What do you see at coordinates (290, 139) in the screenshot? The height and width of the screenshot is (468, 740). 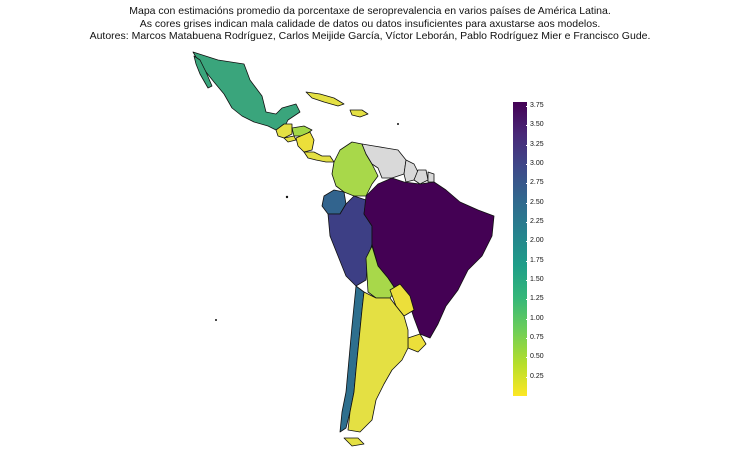 I see `country-el-salvador` at bounding box center [290, 139].